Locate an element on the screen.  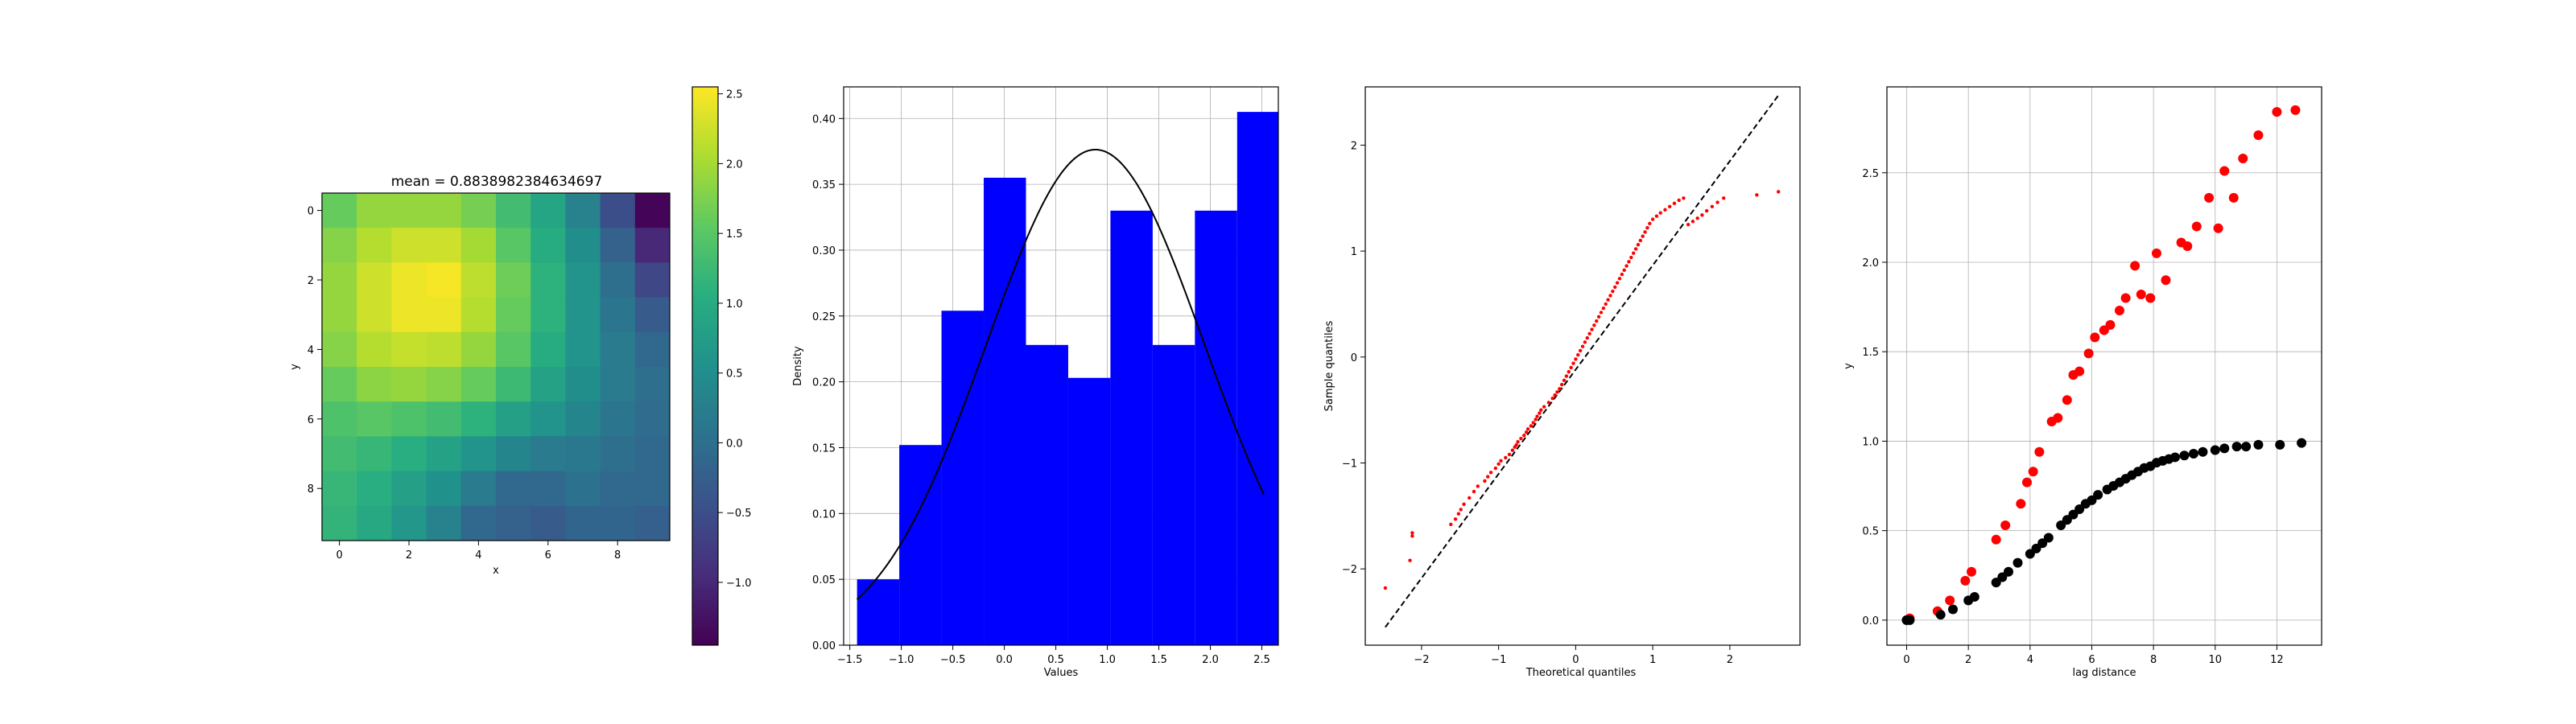
histogram-y-tick-label: 0.40 is located at coordinates (824, 119).